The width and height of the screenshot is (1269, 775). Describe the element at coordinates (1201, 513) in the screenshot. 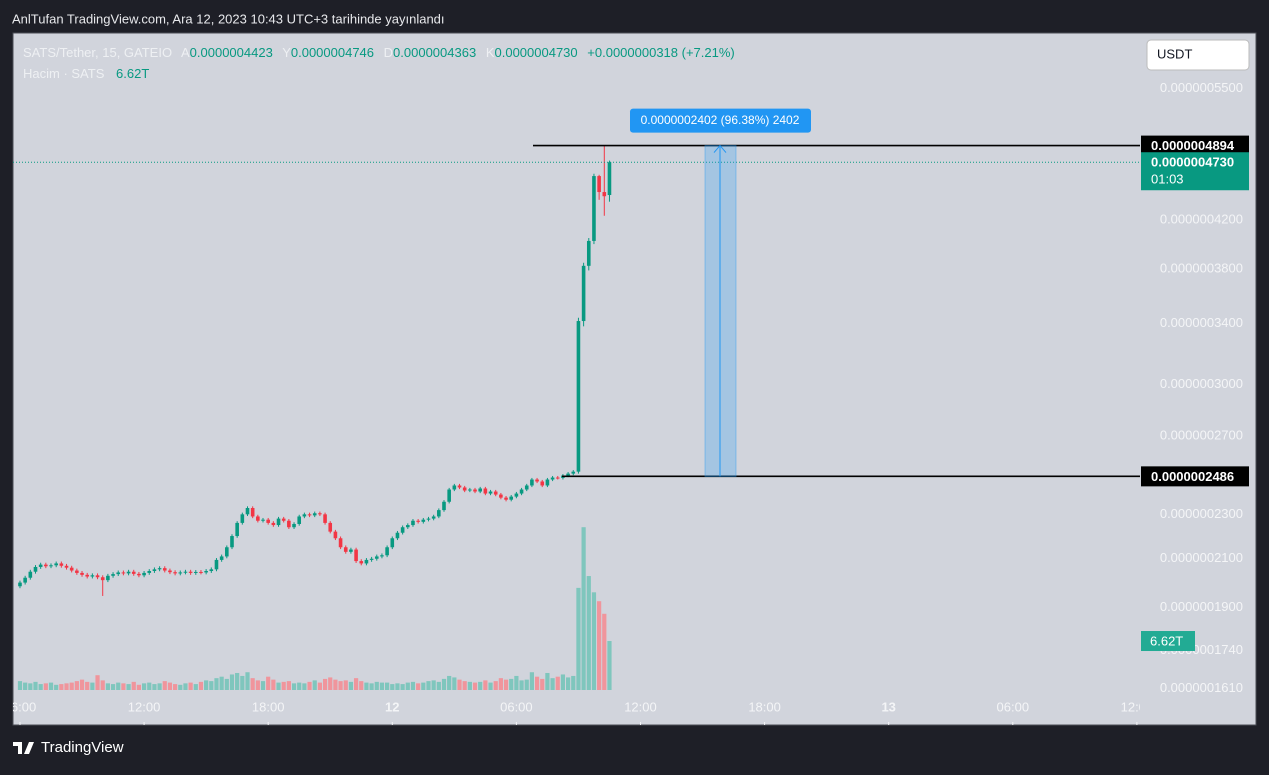

I see `y-tick-label: 0.0000002300` at that location.